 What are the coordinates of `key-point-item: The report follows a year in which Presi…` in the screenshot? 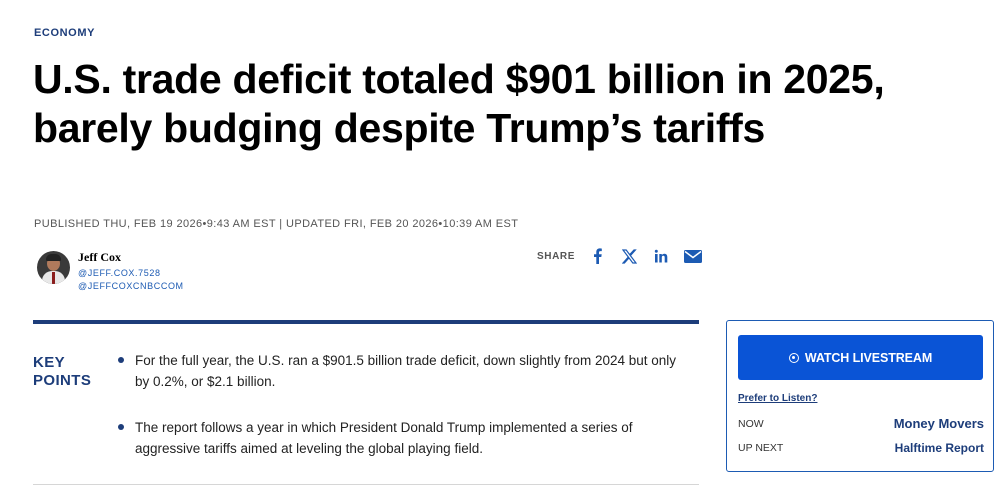 It's located at (398, 438).